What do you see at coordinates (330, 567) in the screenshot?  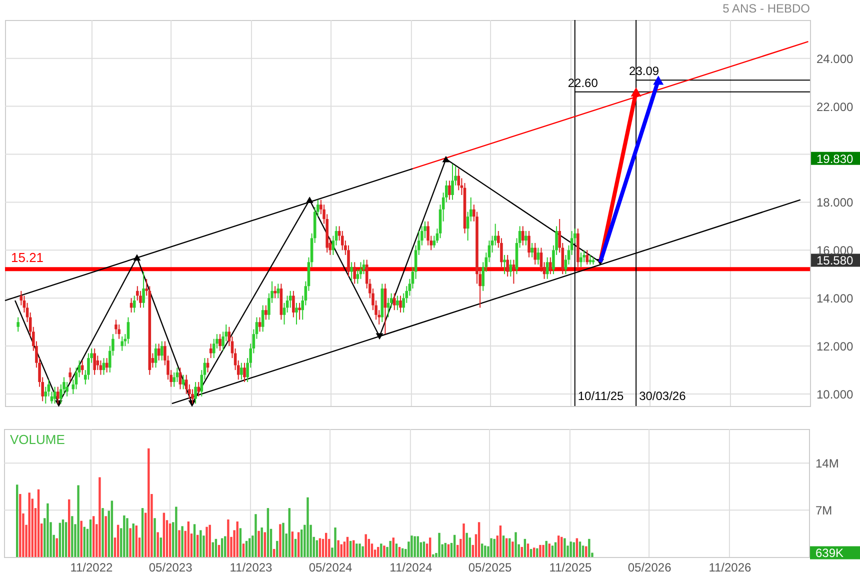 I see `x-tick-label: 05/2024` at bounding box center [330, 567].